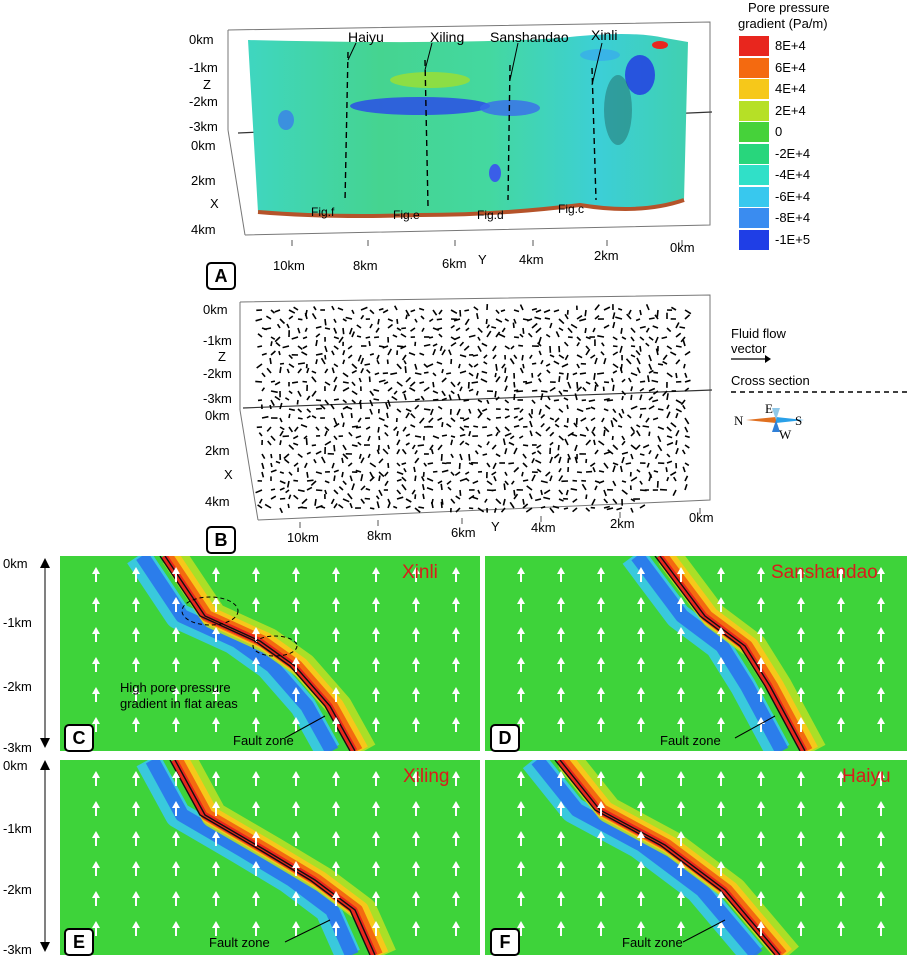  I want to click on b-x-tick-0: 0km, so click(217, 415).